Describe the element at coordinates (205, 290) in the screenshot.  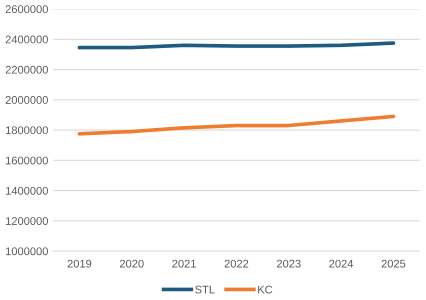
I see `legend-label: STL` at that location.